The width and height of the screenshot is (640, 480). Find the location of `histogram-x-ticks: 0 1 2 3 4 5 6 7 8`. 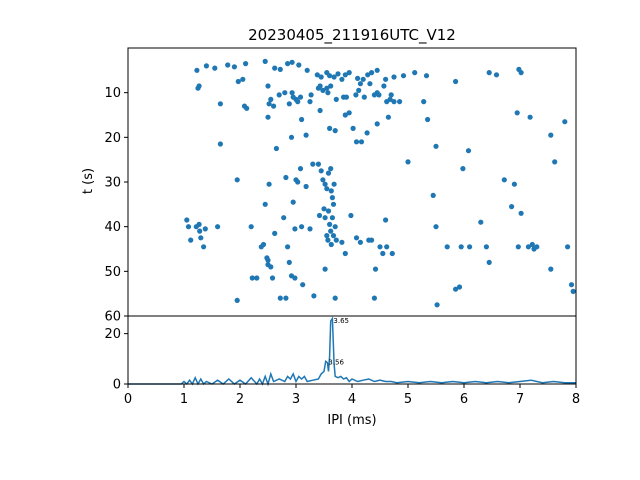

histogram-x-ticks: 0 1 2 3 4 5 6 7 8 is located at coordinates (352, 395).